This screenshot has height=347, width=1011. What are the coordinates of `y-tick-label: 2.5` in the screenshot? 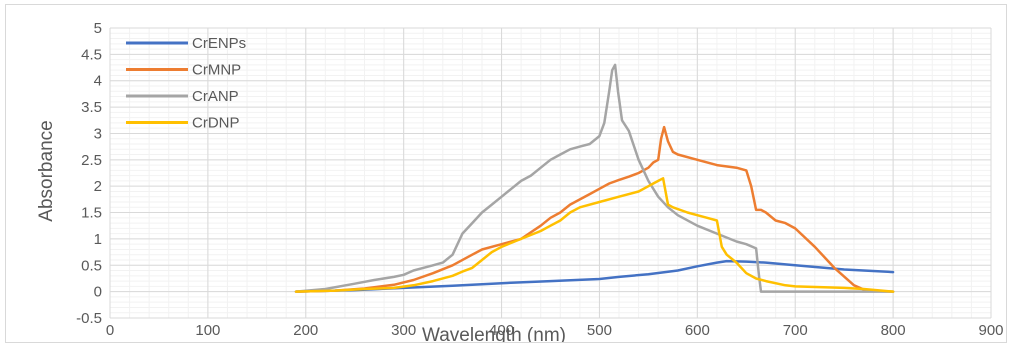 It's located at (91, 160).